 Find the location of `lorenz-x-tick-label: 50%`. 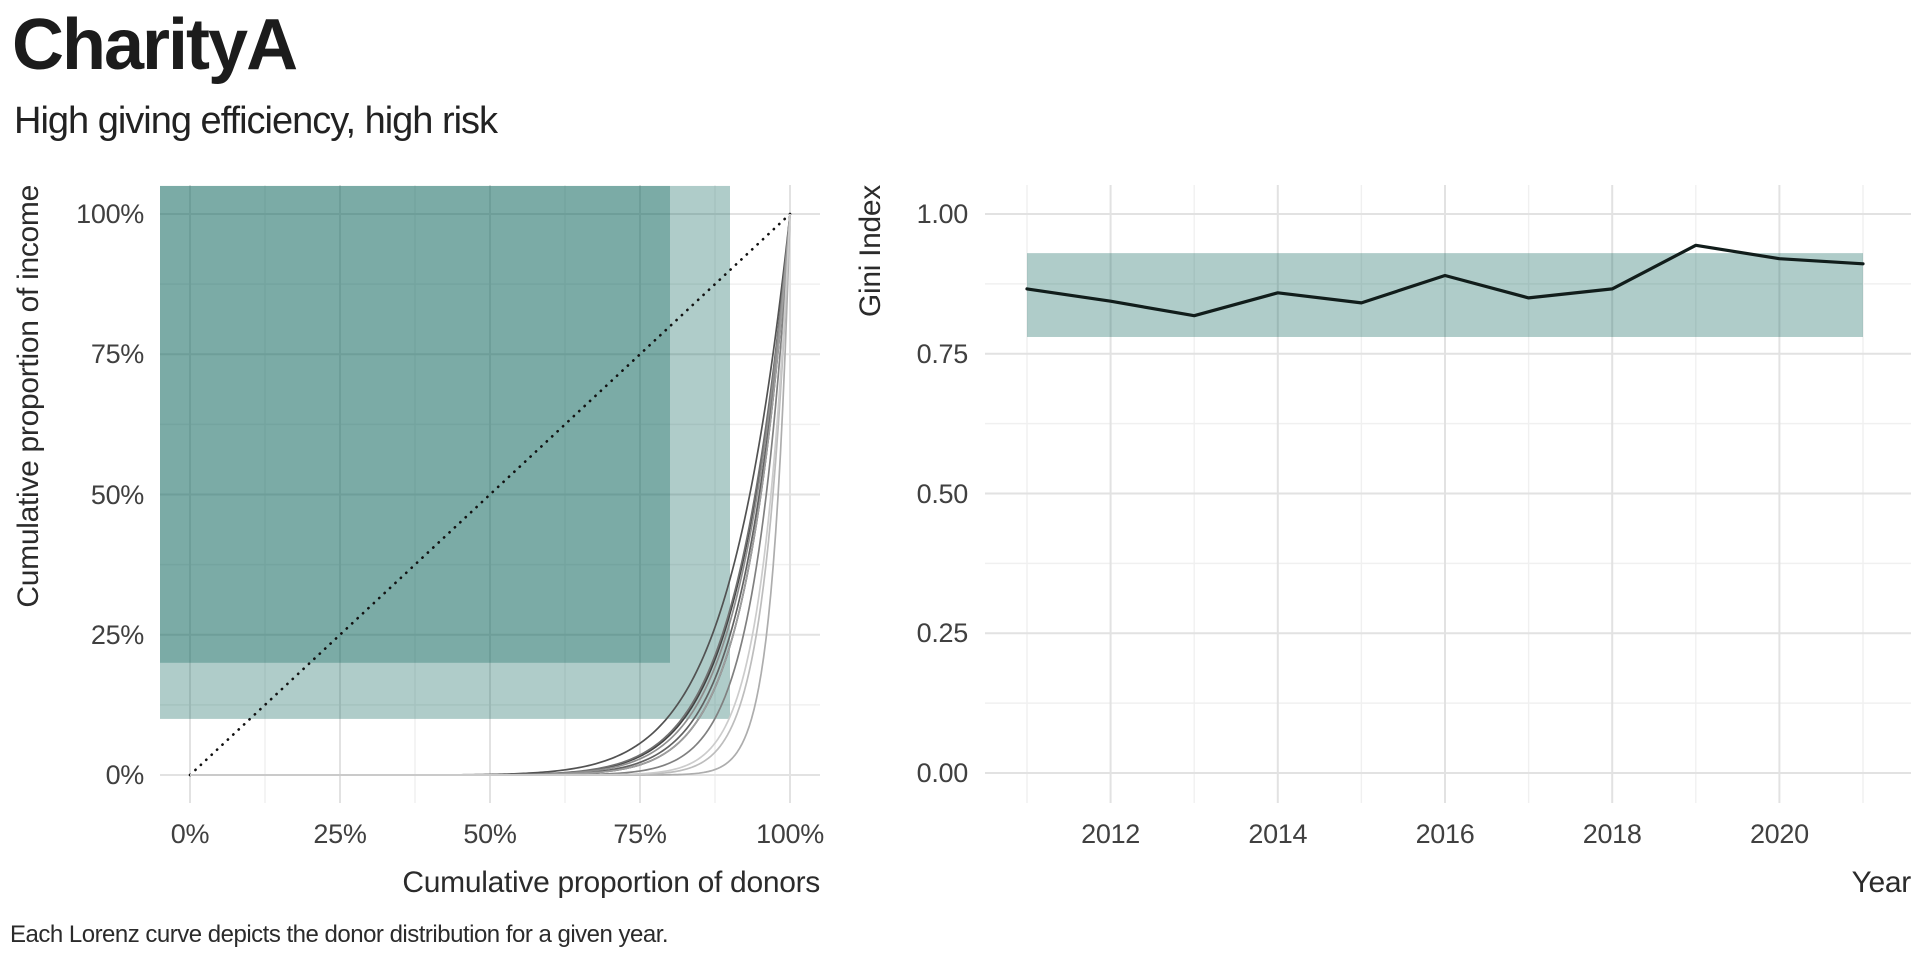

lorenz-x-tick-label: 50% is located at coordinates (490, 834).